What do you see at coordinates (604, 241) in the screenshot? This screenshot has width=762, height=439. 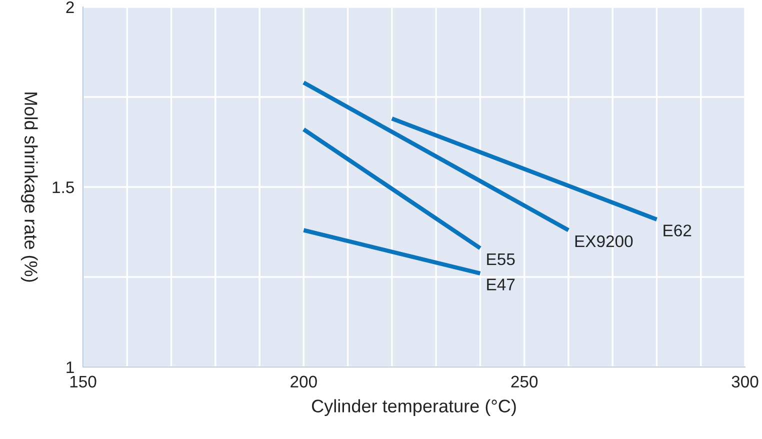 I see `series-label: EX9200` at bounding box center [604, 241].